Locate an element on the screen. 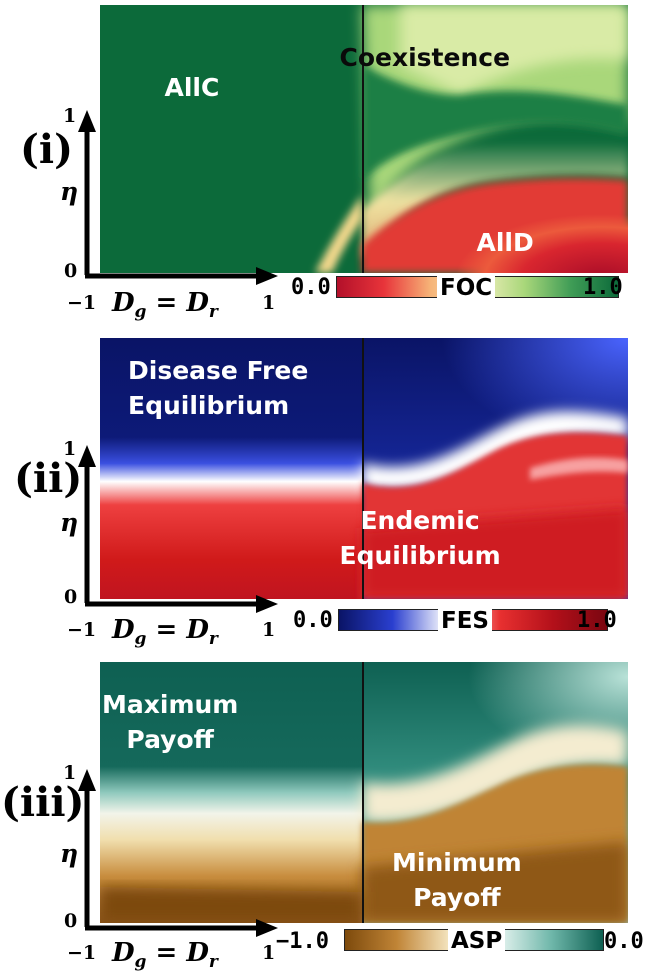 The image size is (647, 979). fes-endemic-core is located at coordinates (495, 553).